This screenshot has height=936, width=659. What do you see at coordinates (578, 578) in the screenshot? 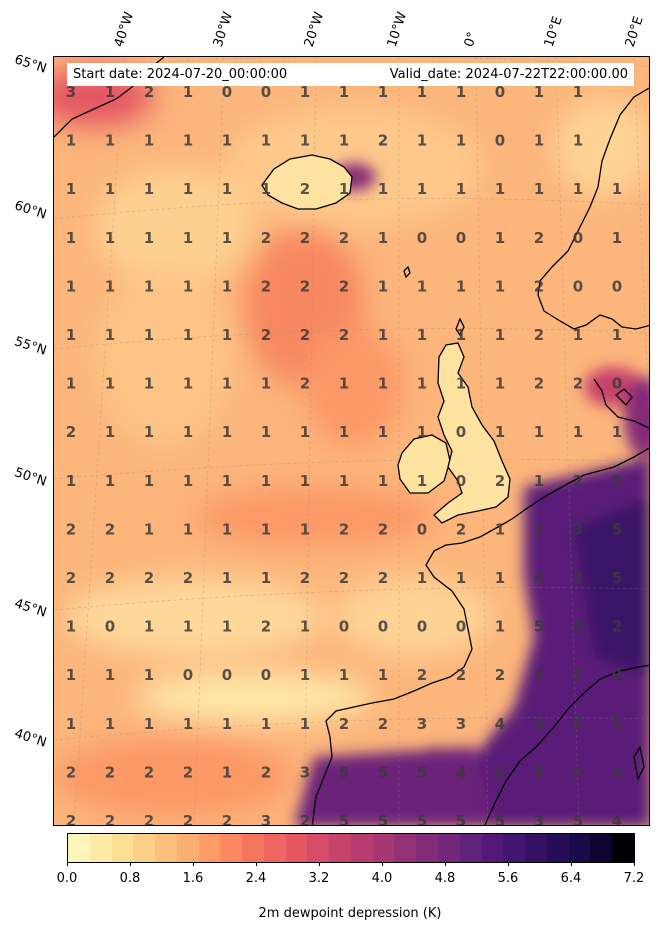
I see `grid-value-10-13: 3` at bounding box center [578, 578].